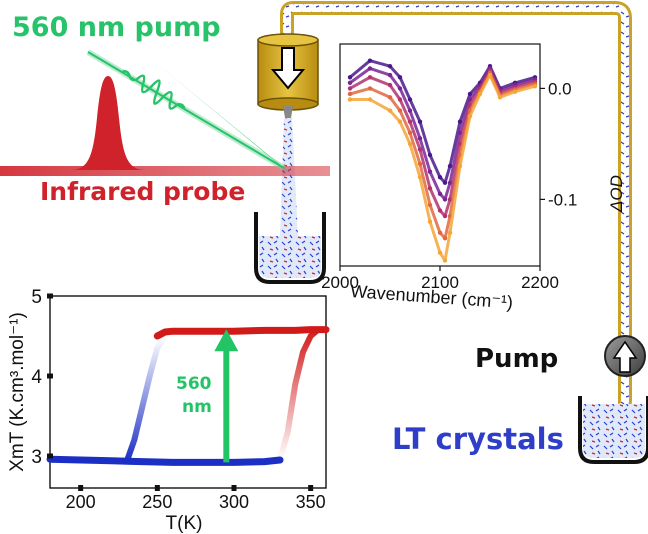 The width and height of the screenshot is (648, 534). What do you see at coordinates (157, 502) in the screenshot?
I see `hysteresis-x-tick-label: 250` at bounding box center [157, 502].